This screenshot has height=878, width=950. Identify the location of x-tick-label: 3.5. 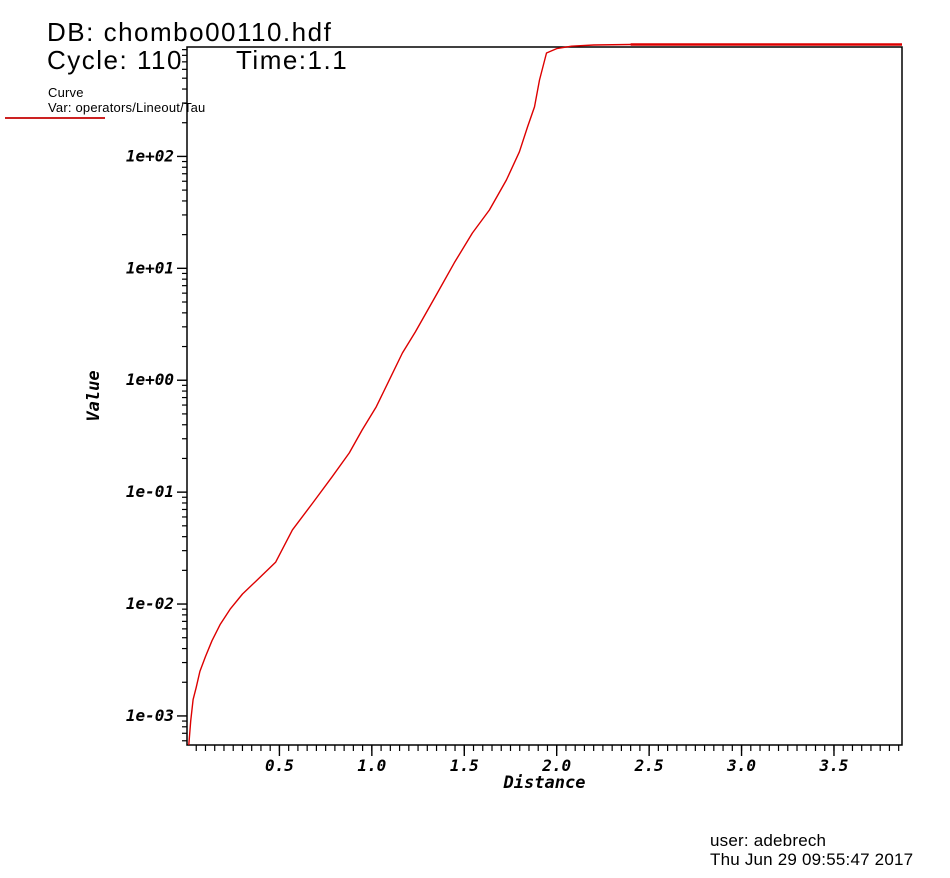
(834, 765).